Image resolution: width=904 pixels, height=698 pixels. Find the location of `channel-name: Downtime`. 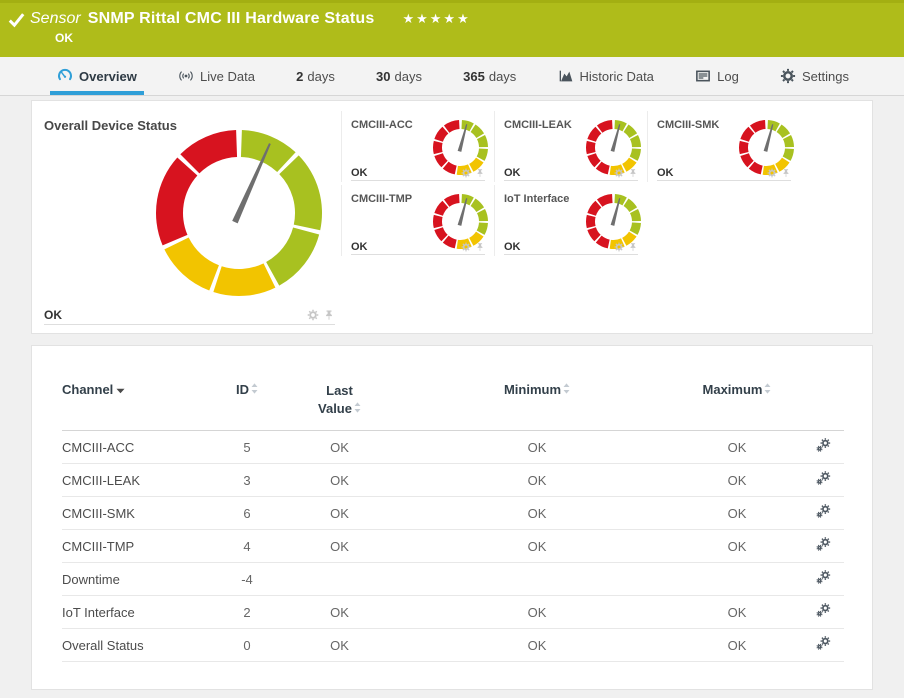

channel-name: Downtime is located at coordinates (139, 579).